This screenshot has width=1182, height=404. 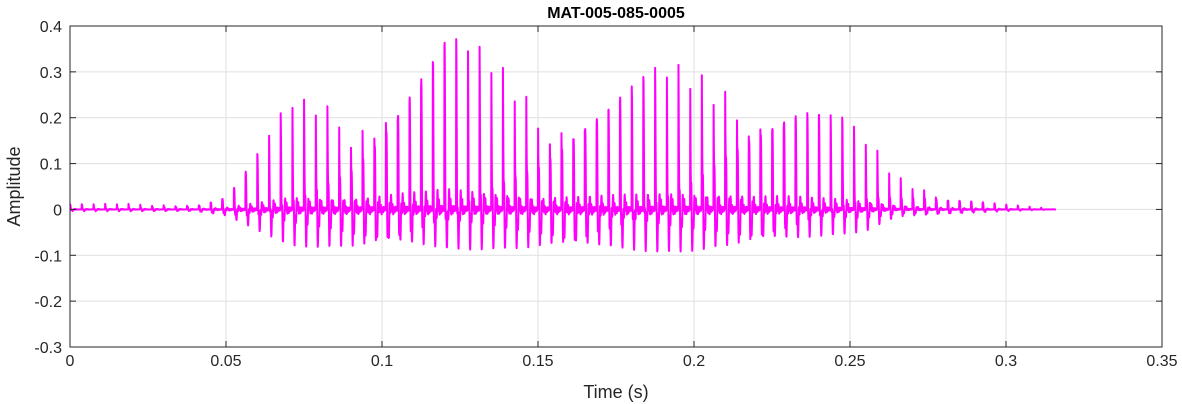 What do you see at coordinates (382, 361) in the screenshot?
I see `x-tick-label: 0.1` at bounding box center [382, 361].